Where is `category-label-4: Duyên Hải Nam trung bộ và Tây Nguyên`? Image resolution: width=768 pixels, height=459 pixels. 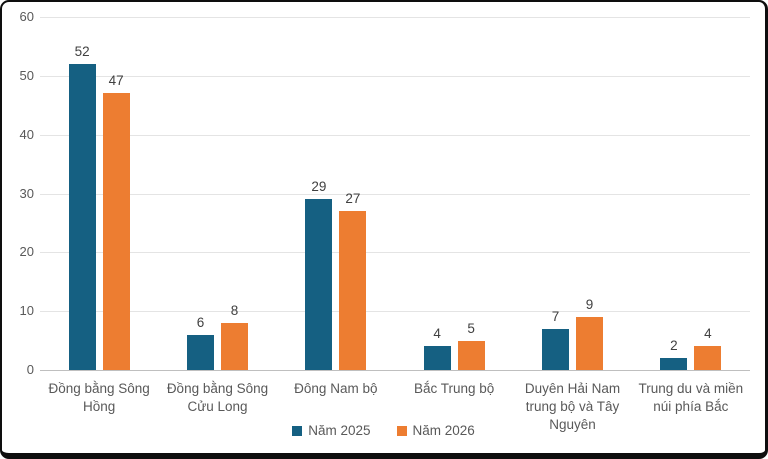 category-label-4: Duyên Hải Nam trung bộ và Tây Nguyên is located at coordinates (572, 407).